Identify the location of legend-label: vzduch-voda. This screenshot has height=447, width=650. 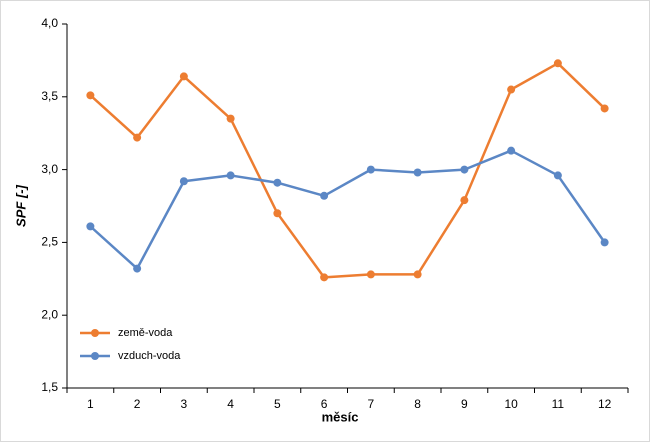
(149, 356).